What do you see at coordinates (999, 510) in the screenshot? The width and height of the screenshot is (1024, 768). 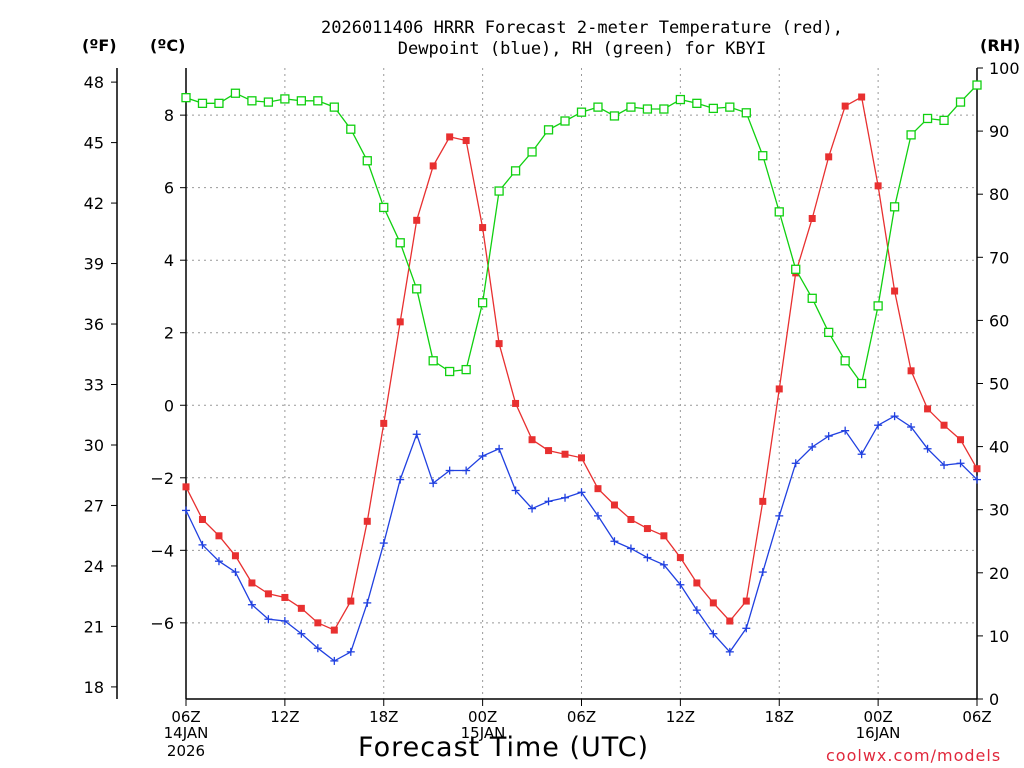 I see `rh-tick-label: 30` at bounding box center [999, 510].